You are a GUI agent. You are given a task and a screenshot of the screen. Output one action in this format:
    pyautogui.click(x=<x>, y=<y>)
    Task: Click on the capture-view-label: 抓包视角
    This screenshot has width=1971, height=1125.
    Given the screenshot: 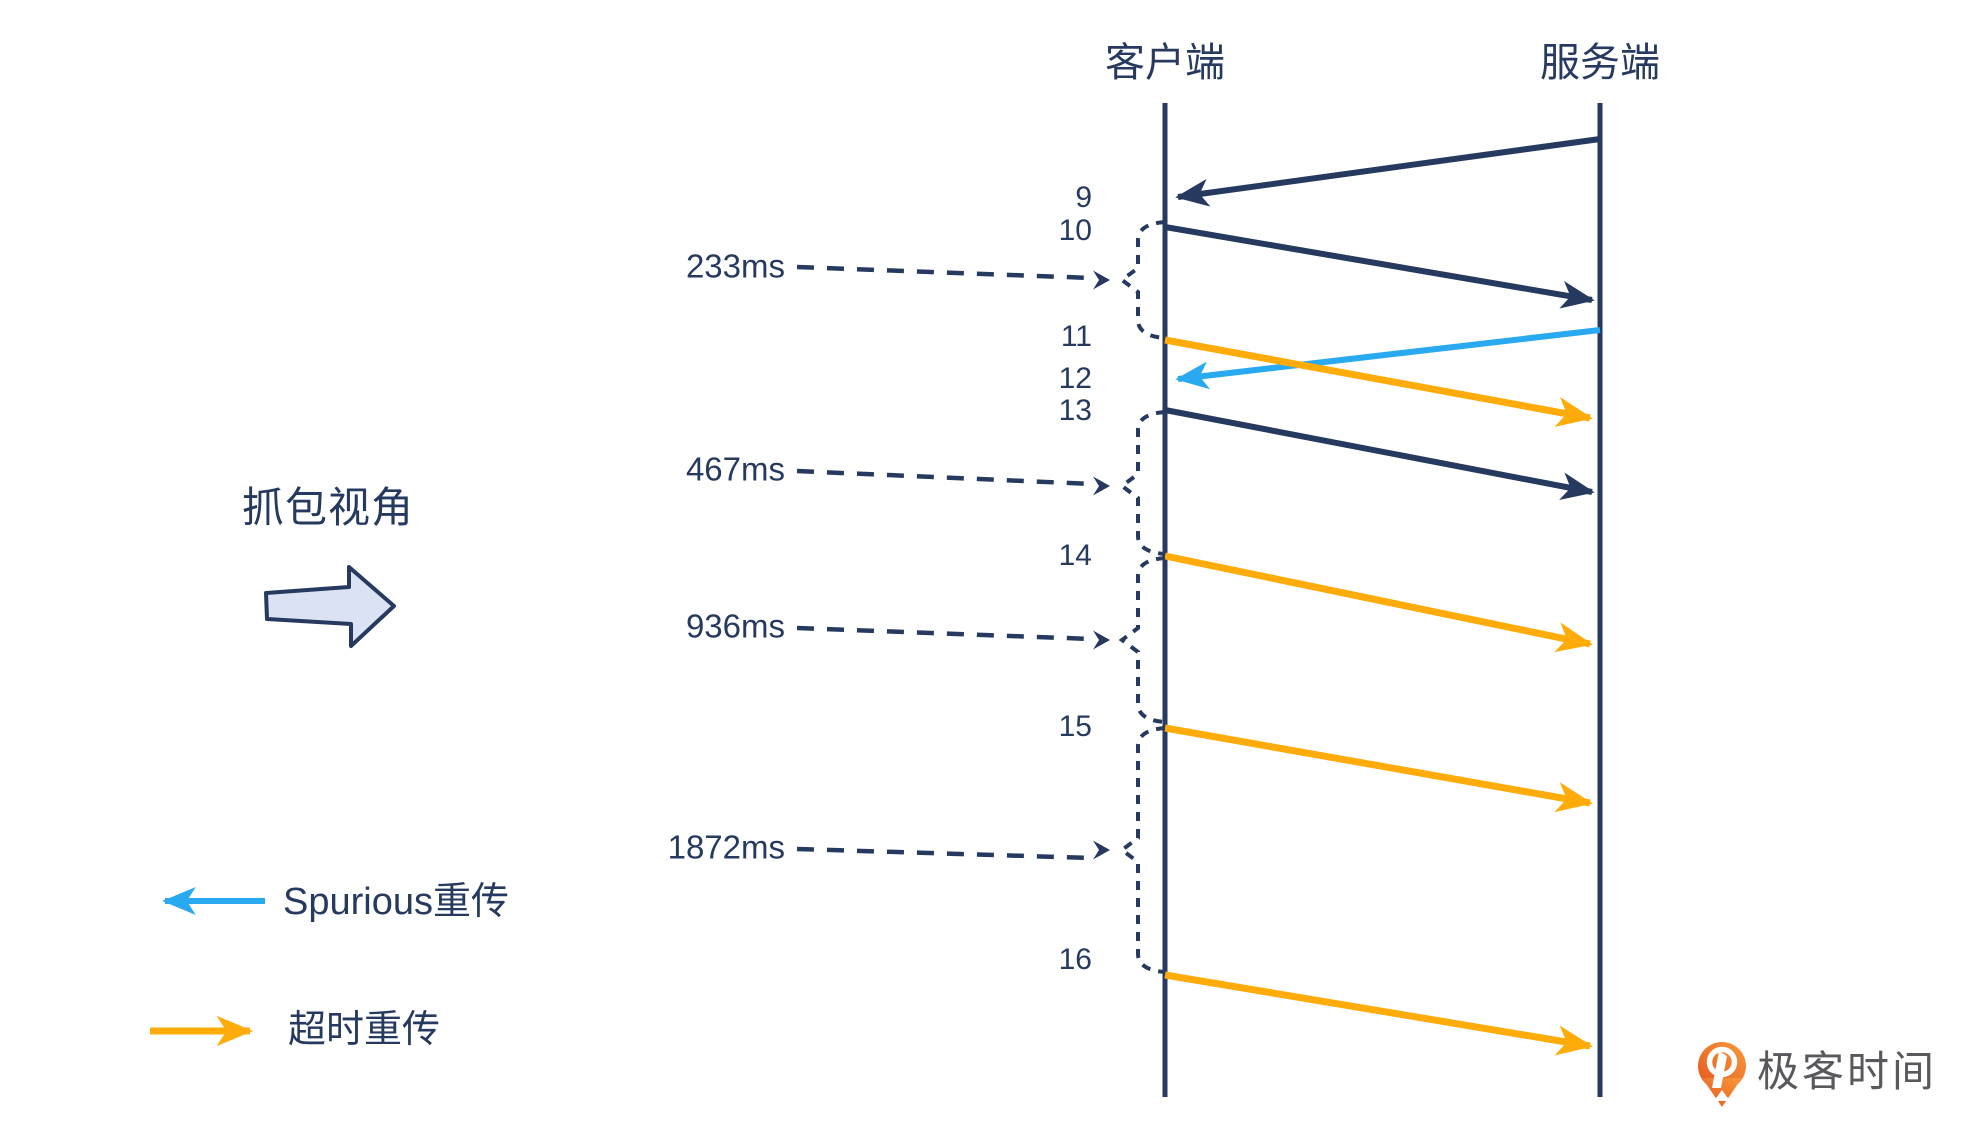 What is the action you would take?
    pyautogui.click(x=328, y=507)
    